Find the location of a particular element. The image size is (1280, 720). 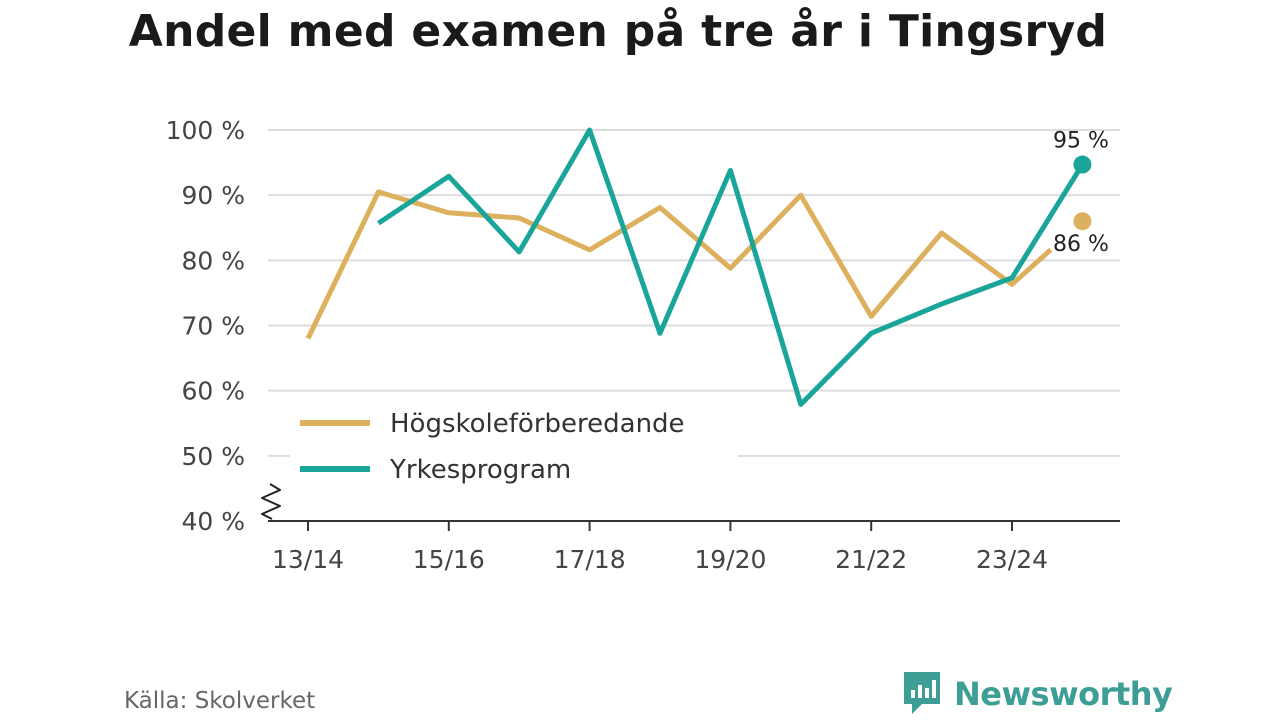

y-tick-label: 70 % is located at coordinates (213, 326).